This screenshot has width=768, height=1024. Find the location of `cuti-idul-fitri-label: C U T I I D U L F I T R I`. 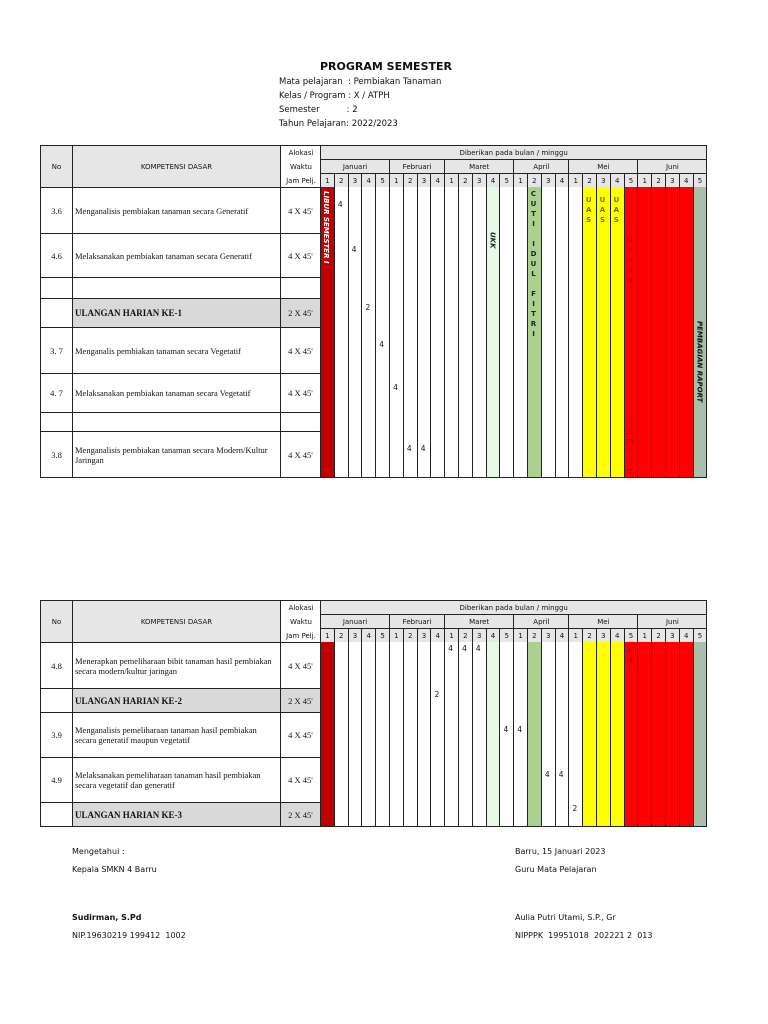

cuti-idul-fitri-label: C U T I I D U L F I T R I is located at coordinates (533, 264).